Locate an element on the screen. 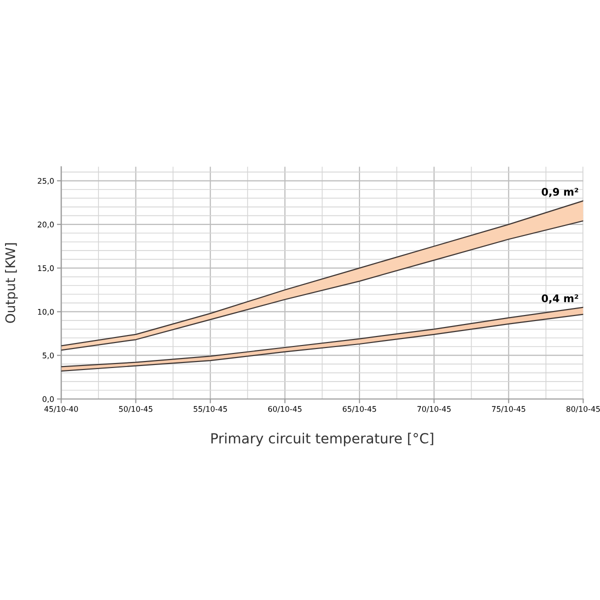 The width and height of the screenshot is (600, 600). series-label: 0,9 m² is located at coordinates (560, 193).